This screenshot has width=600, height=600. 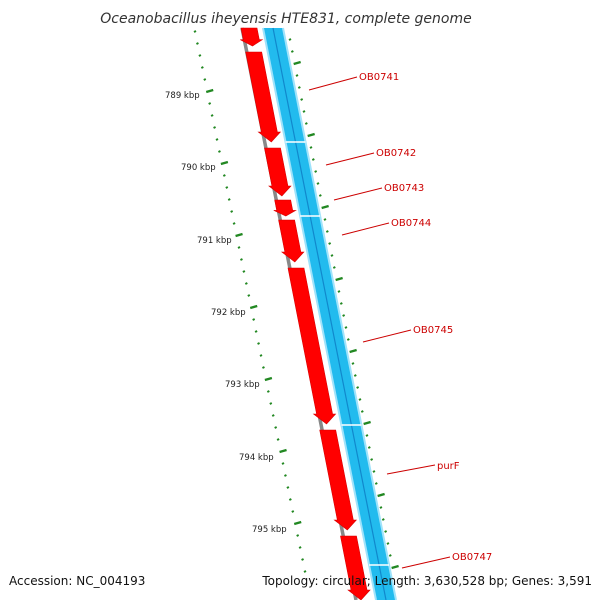 What do you see at coordinates (448, 466) in the screenshot?
I see `svg-text: purF` at bounding box center [448, 466].